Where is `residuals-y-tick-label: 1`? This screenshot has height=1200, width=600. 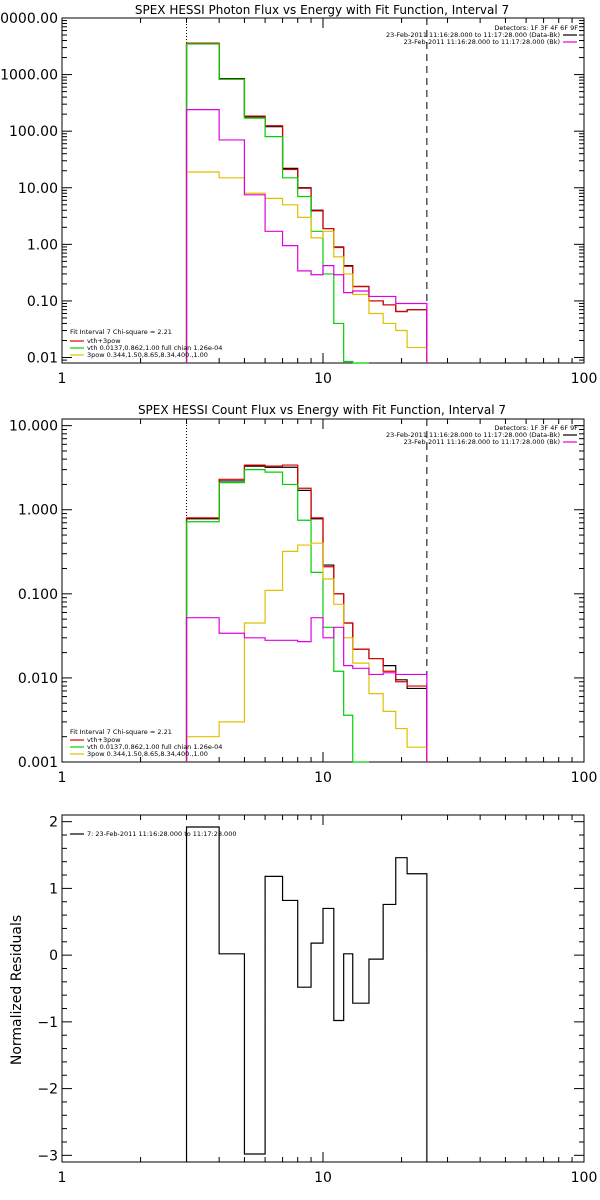 residuals-y-tick-label: 1 is located at coordinates (53, 889).